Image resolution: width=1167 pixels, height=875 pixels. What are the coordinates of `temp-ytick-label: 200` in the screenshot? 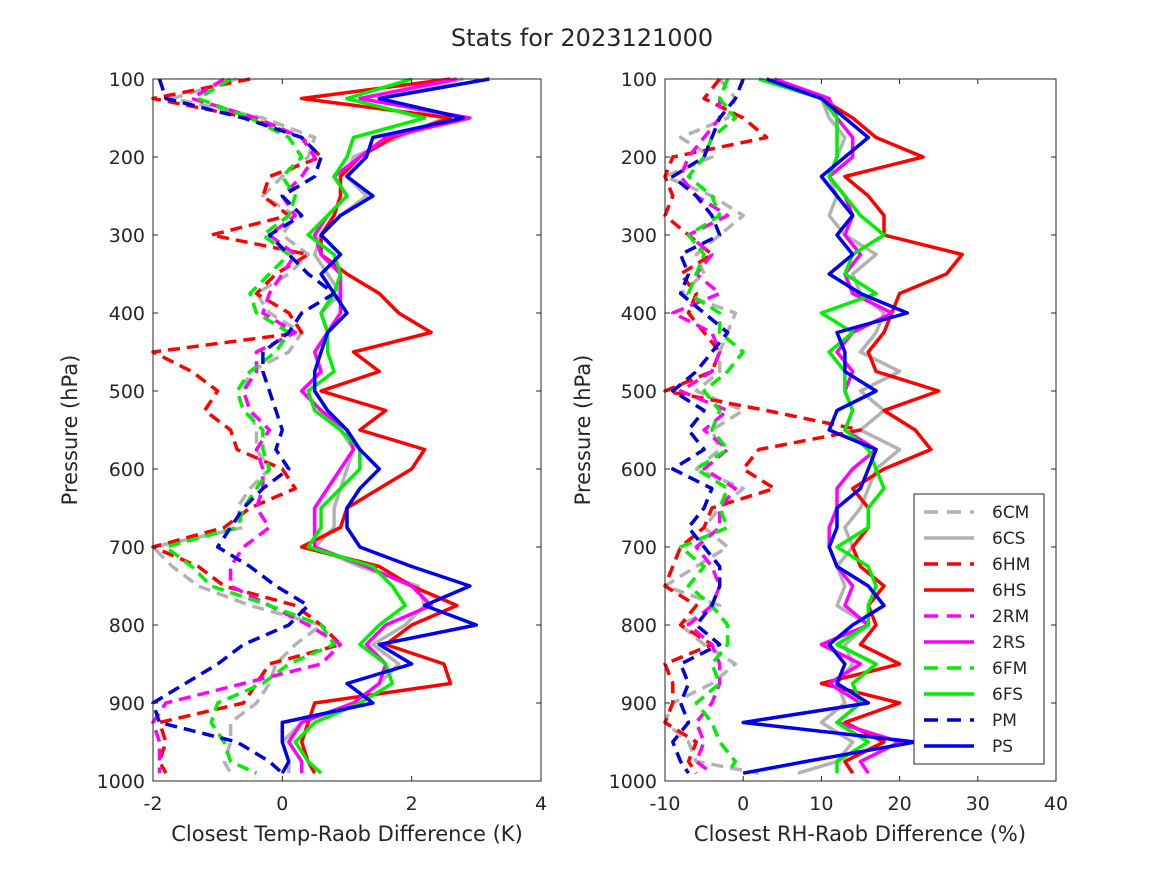 It's located at (127, 158).